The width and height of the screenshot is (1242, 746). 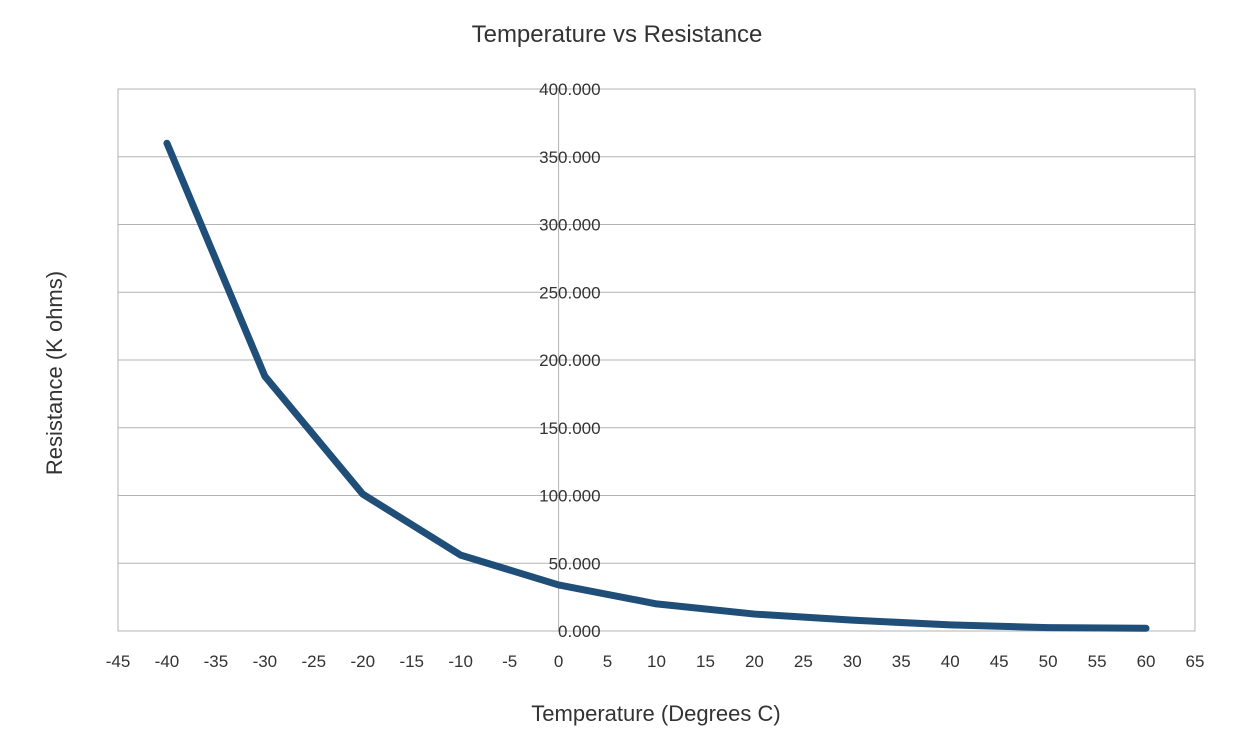 What do you see at coordinates (607, 661) in the screenshot?
I see `x-tick-label: 5` at bounding box center [607, 661].